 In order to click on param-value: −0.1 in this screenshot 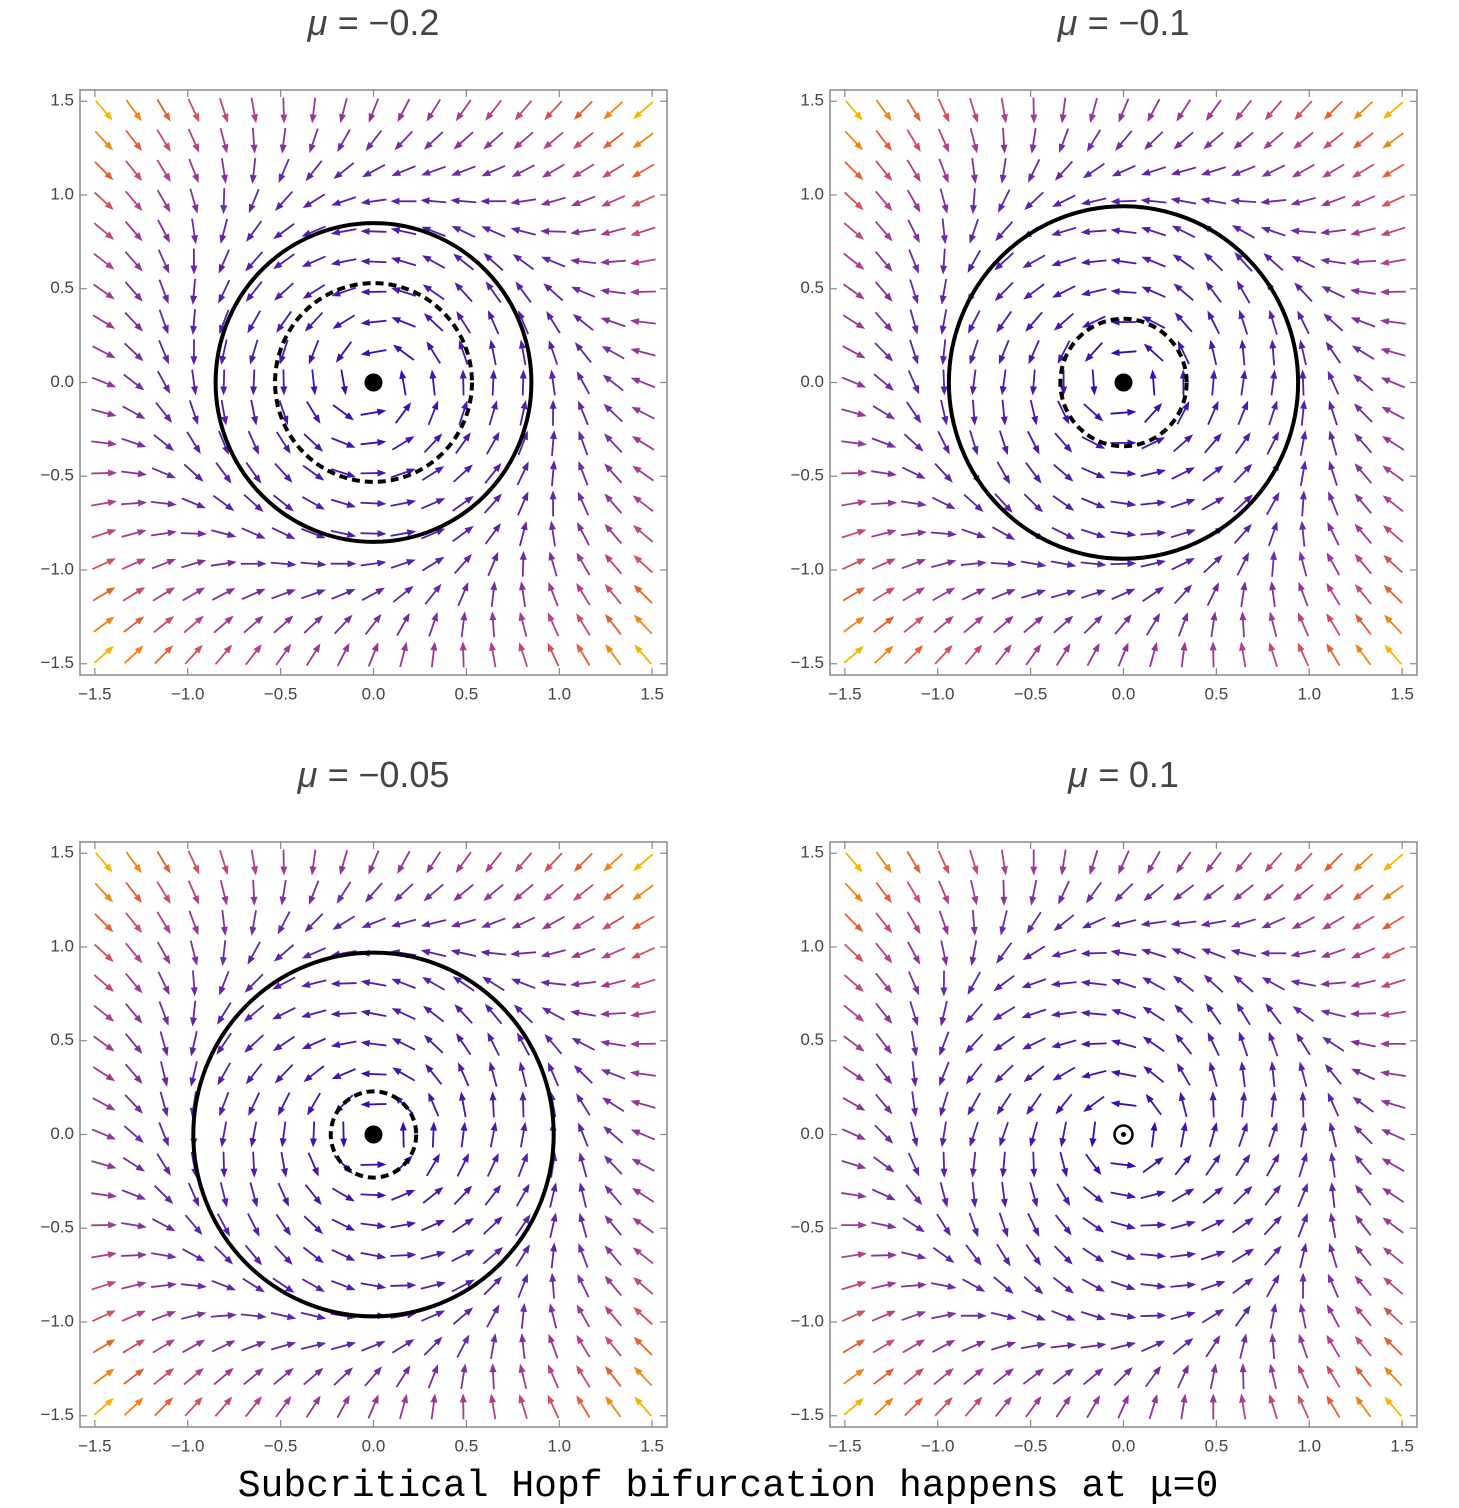, I will do `click(1153, 22)`.